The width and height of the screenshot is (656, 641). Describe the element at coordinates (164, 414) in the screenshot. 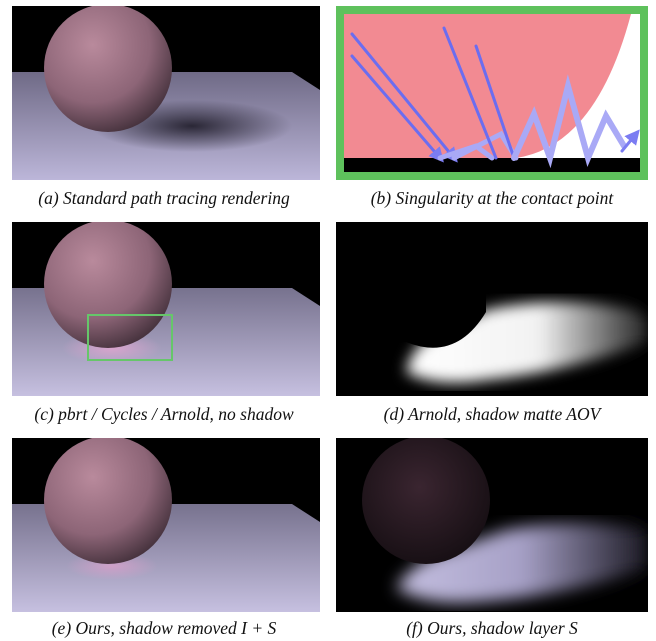

I see `caption-c: (c) pbrt / Cycles / Arnold, no shadow` at that location.